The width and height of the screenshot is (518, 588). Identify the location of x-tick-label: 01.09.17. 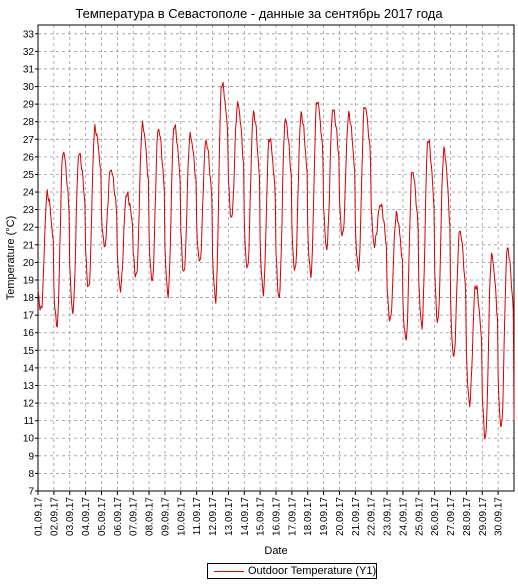
(39, 516).